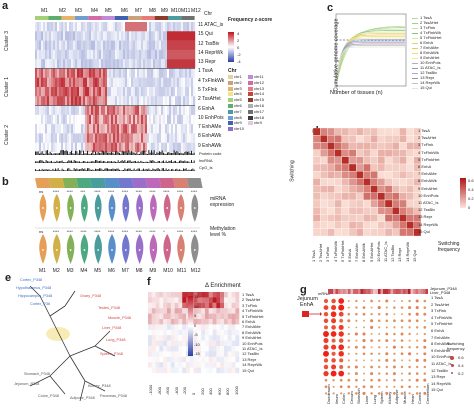  What do you see at coordinates (440, 337) in the screenshot?
I see `g-state-label-6: 7 EnhAMe` at bounding box center [440, 337].